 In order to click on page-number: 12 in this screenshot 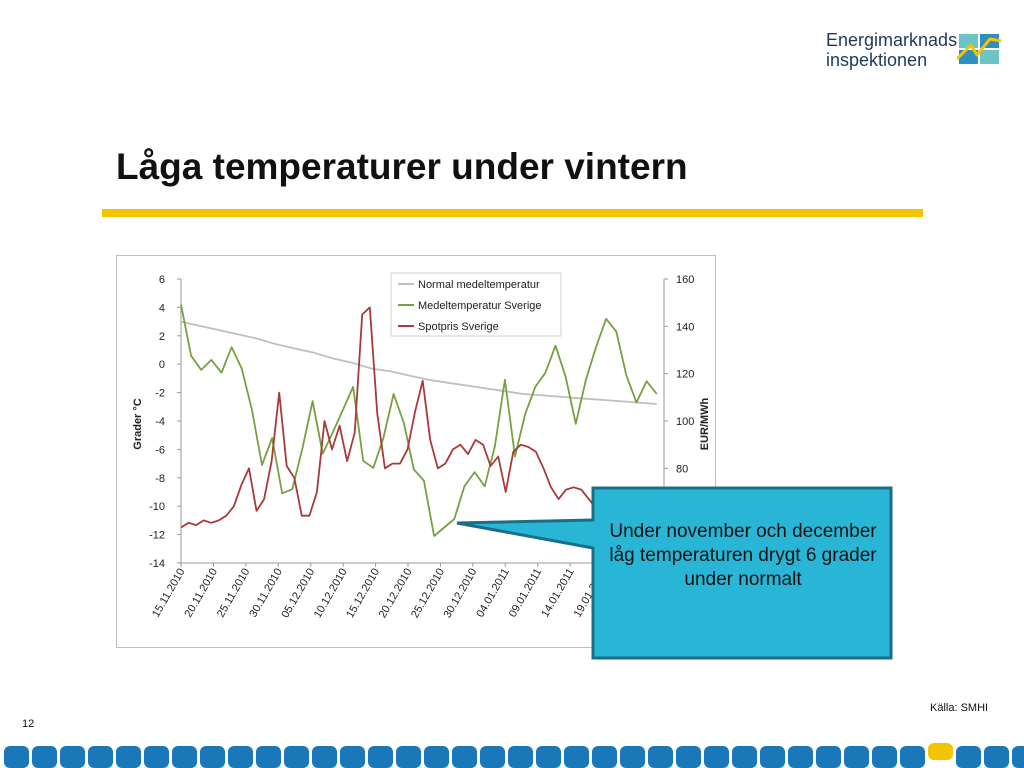, I will do `click(28, 724)`.